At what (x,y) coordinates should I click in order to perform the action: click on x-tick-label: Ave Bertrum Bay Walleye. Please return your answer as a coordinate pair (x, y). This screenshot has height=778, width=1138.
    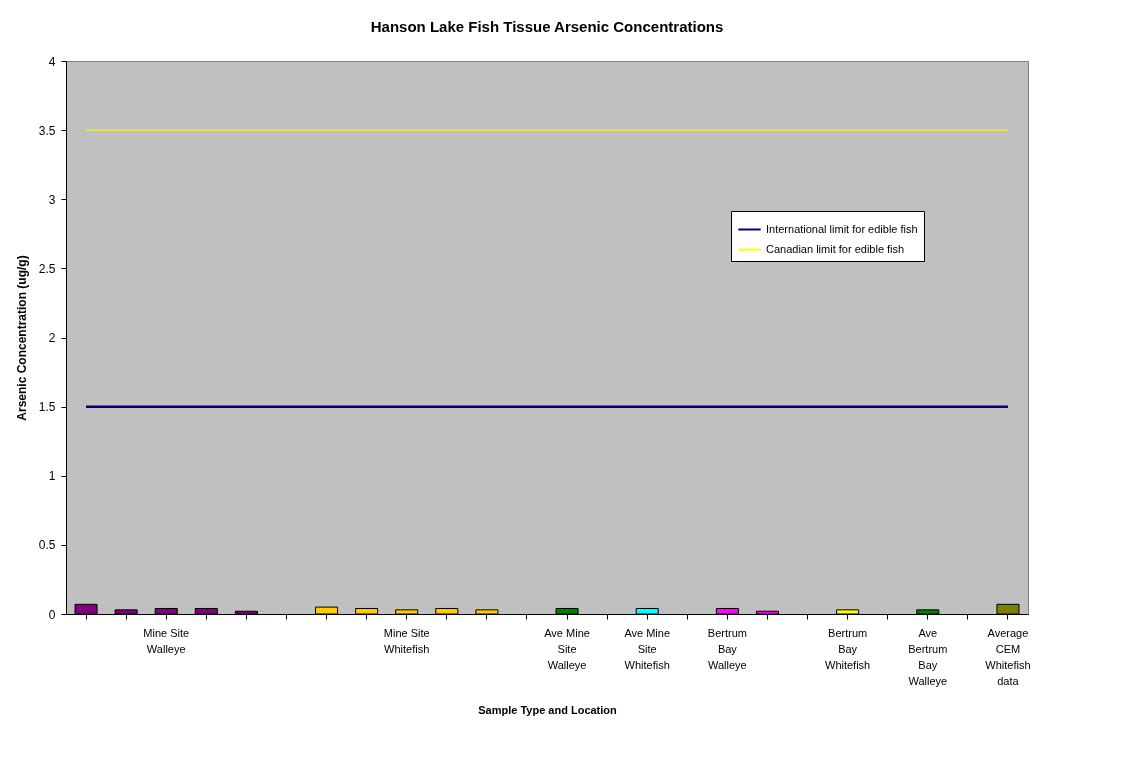
    Looking at the image, I should click on (928, 656).